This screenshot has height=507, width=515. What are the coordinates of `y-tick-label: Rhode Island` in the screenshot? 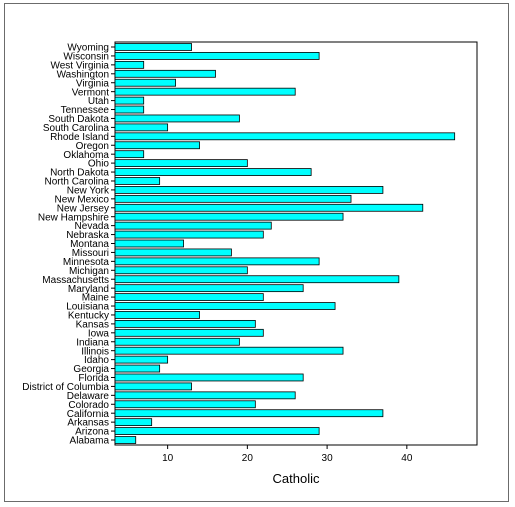 It's located at (79, 137).